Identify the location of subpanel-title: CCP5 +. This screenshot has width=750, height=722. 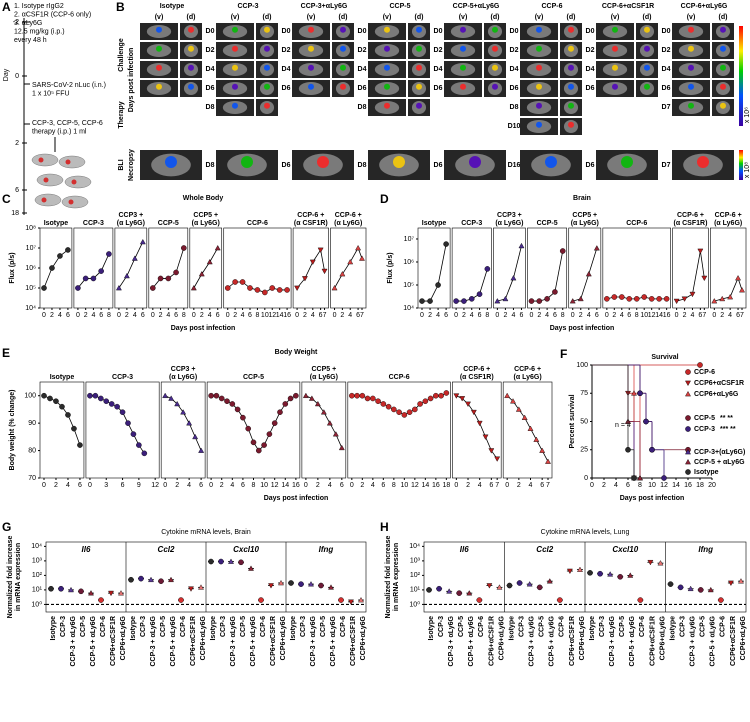
(584, 215).